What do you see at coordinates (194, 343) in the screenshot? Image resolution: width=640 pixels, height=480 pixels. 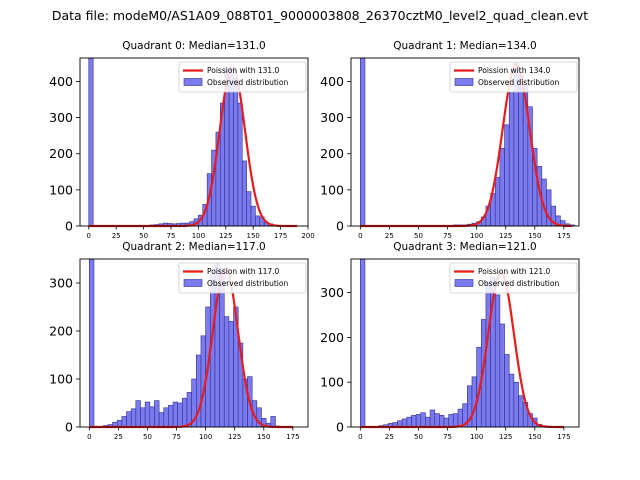 I see `quadrant-2-axes-frame` at bounding box center [194, 343].